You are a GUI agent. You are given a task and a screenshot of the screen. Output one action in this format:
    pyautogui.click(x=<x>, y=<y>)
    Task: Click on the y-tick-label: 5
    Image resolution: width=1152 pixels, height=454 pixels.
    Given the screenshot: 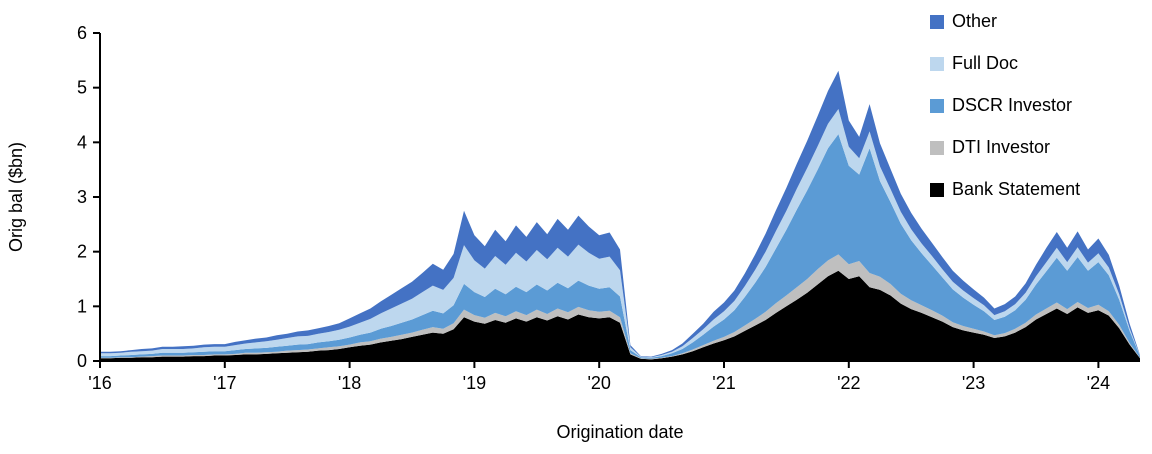 What is the action you would take?
    pyautogui.click(x=82, y=88)
    